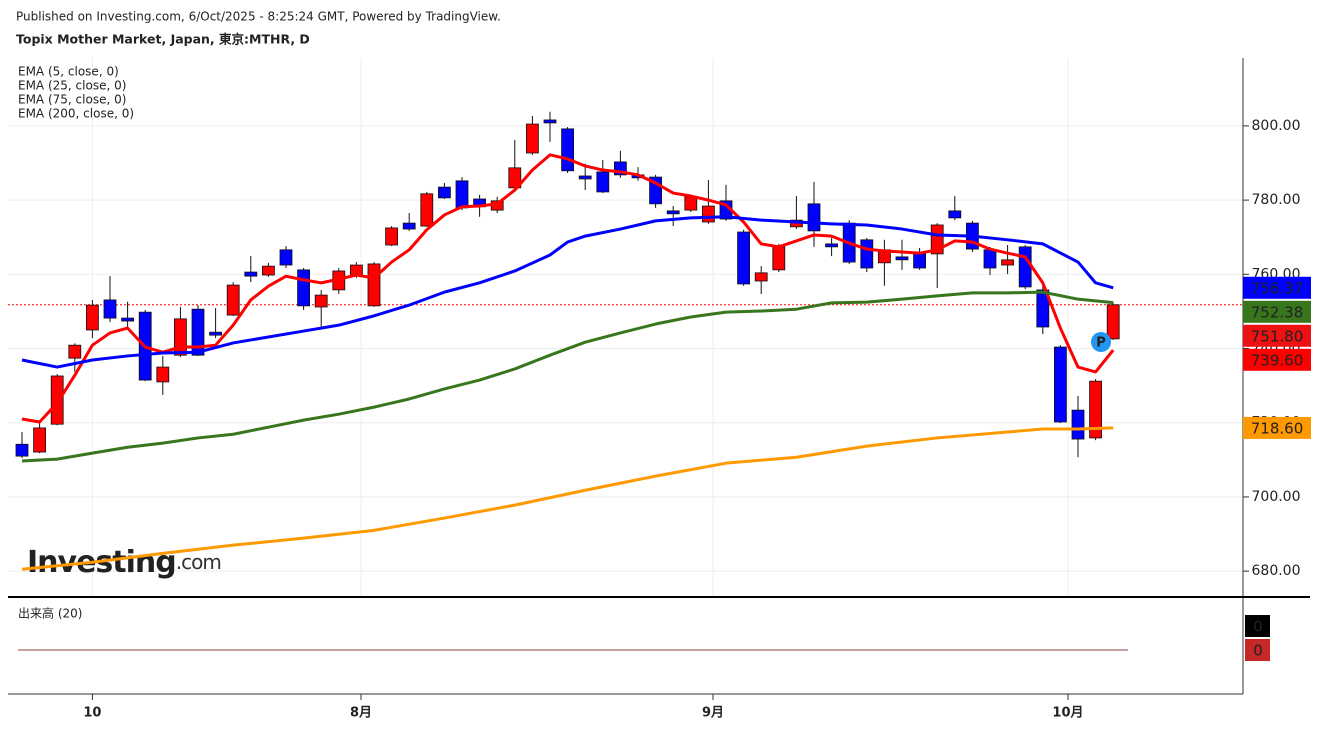 The height and width of the screenshot is (729, 1318). Describe the element at coordinates (163, 39) in the screenshot. I see `symbol-title: Topix Mother Market, Japan, 東京:MTHR, D` at that location.